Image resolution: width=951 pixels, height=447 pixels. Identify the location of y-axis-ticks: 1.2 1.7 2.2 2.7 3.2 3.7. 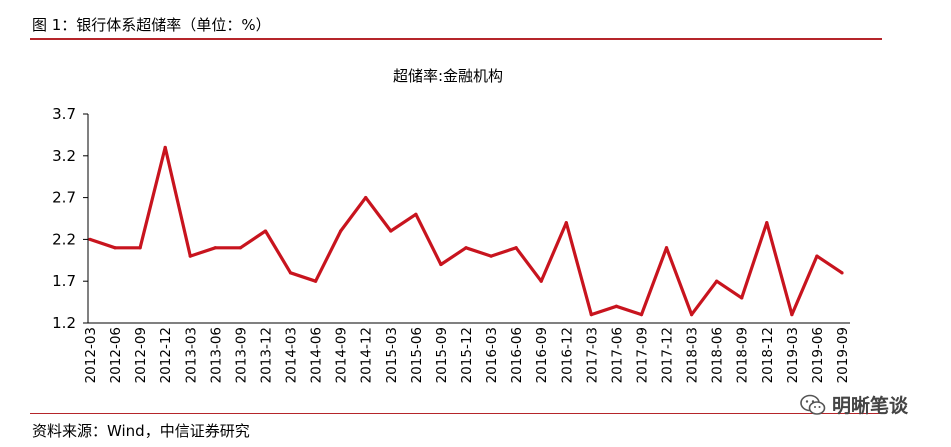
(70, 218).